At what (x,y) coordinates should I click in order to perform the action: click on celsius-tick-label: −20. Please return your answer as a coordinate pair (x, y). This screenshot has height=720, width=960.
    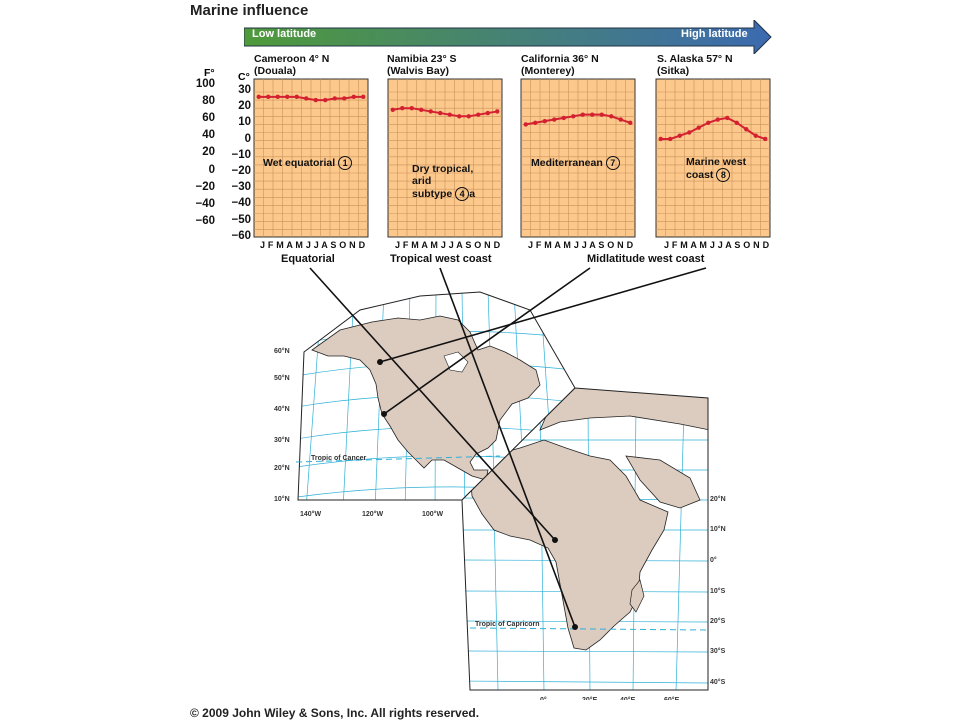
    Looking at the image, I should click on (241, 171).